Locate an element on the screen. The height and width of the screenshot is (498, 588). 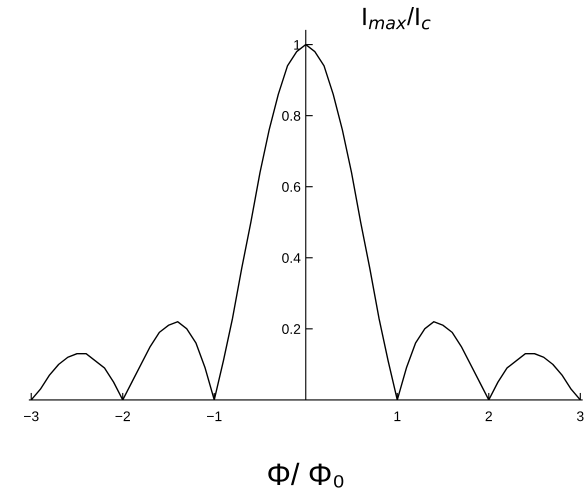
y-axis-title: I$_{max}$/I$_{c}$ is located at coordinates (397, 18).